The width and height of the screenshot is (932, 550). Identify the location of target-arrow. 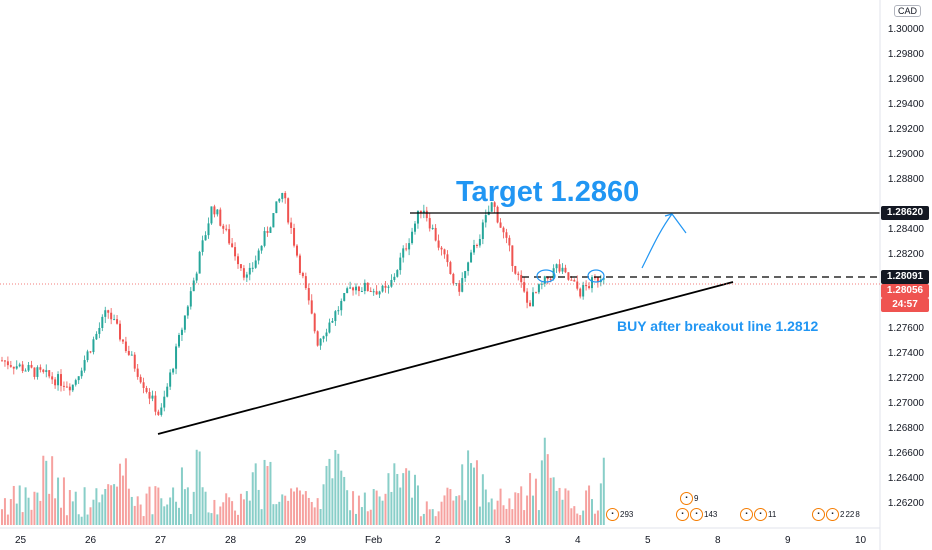
(664, 241).